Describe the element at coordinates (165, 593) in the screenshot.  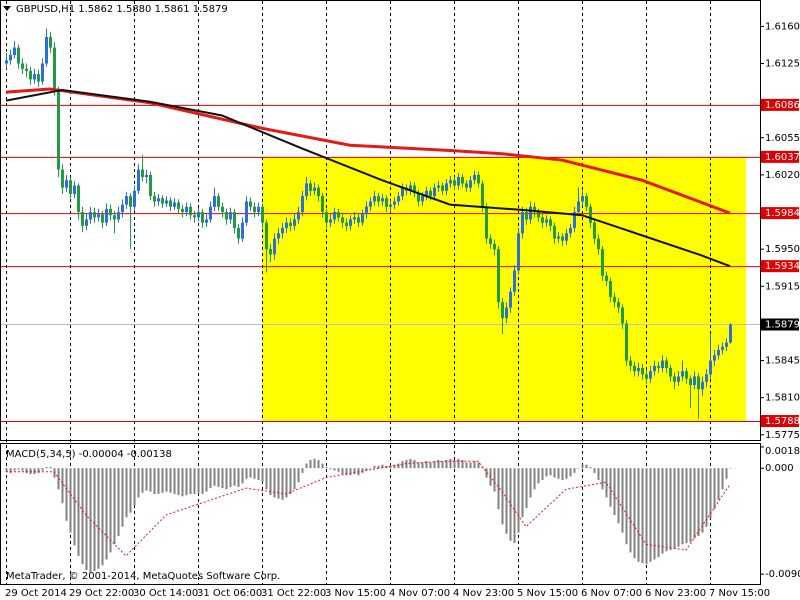
I see `x-tick-label: 30 Oct 14:00` at that location.